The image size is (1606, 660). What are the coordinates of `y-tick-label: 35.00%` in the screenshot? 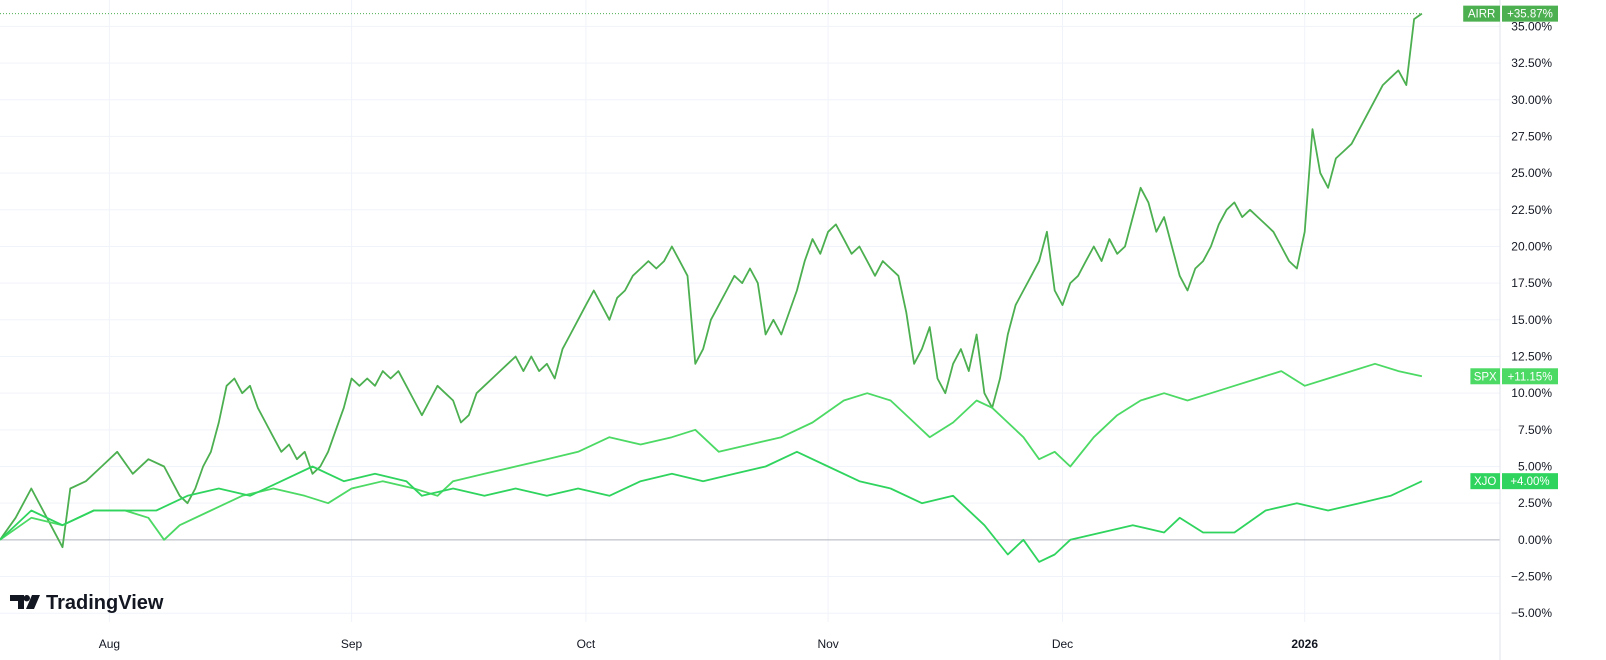 It's located at (1531, 26).